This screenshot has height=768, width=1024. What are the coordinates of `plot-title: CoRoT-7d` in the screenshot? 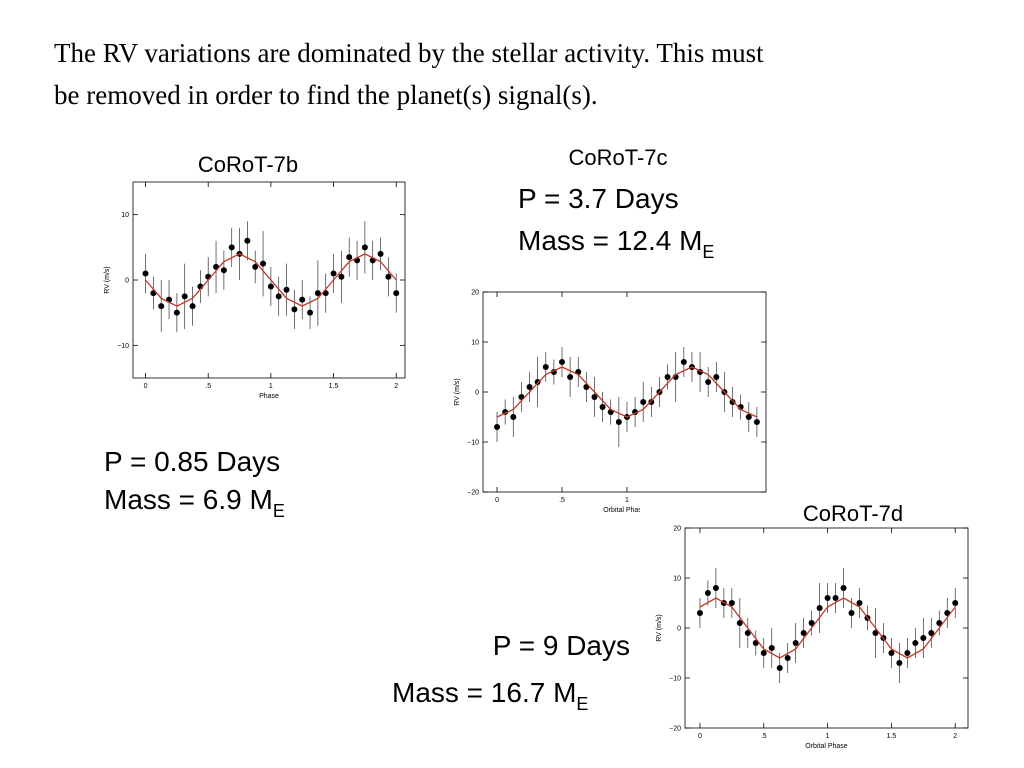 It's located at (853, 513).